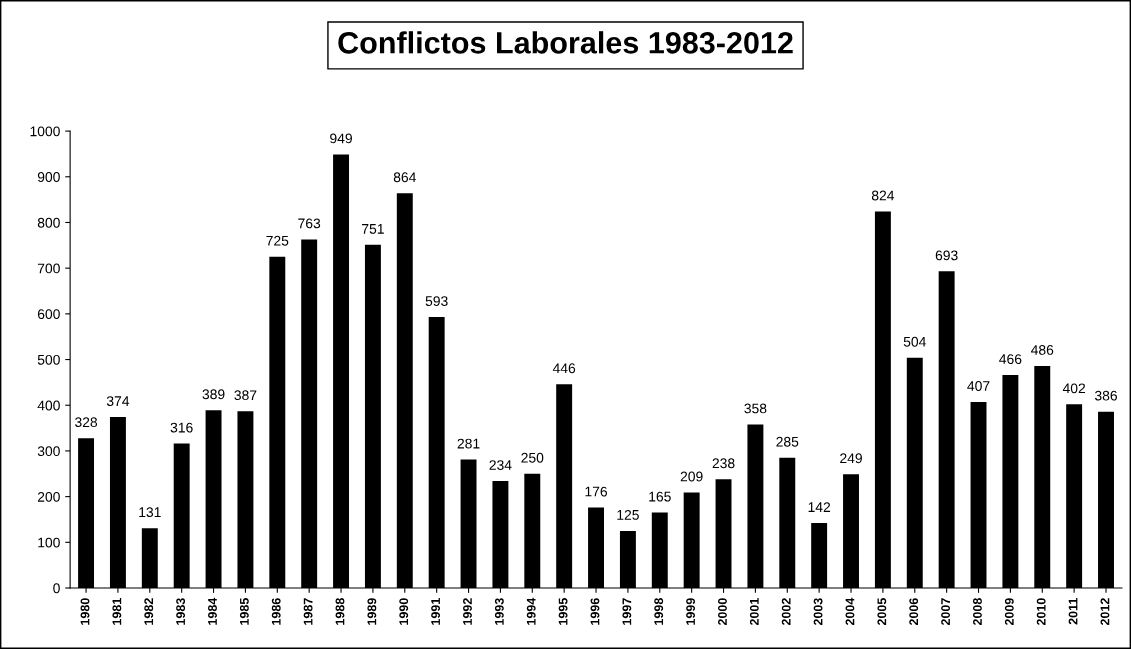  Describe the element at coordinates (436, 301) in the screenshot. I see `data-label: 593` at that location.